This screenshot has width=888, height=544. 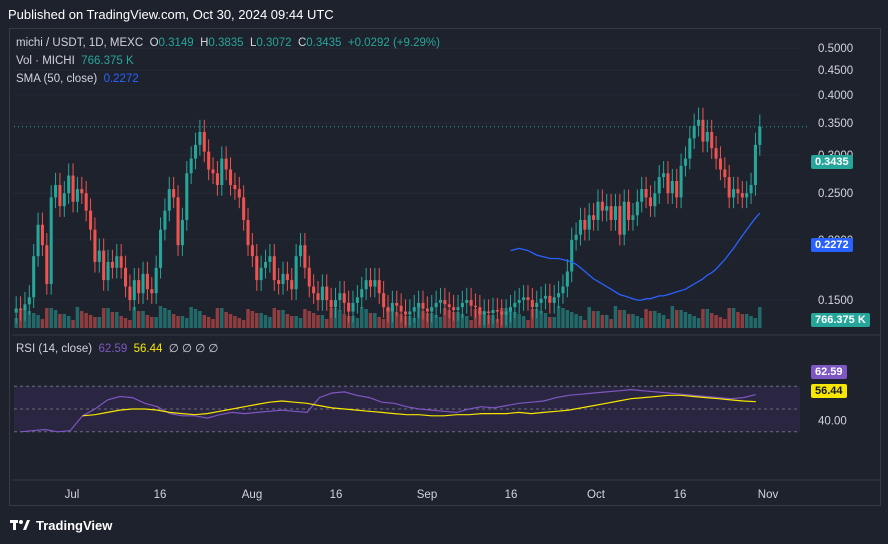 I want to click on footer-brand: TradingView, so click(x=61, y=525).